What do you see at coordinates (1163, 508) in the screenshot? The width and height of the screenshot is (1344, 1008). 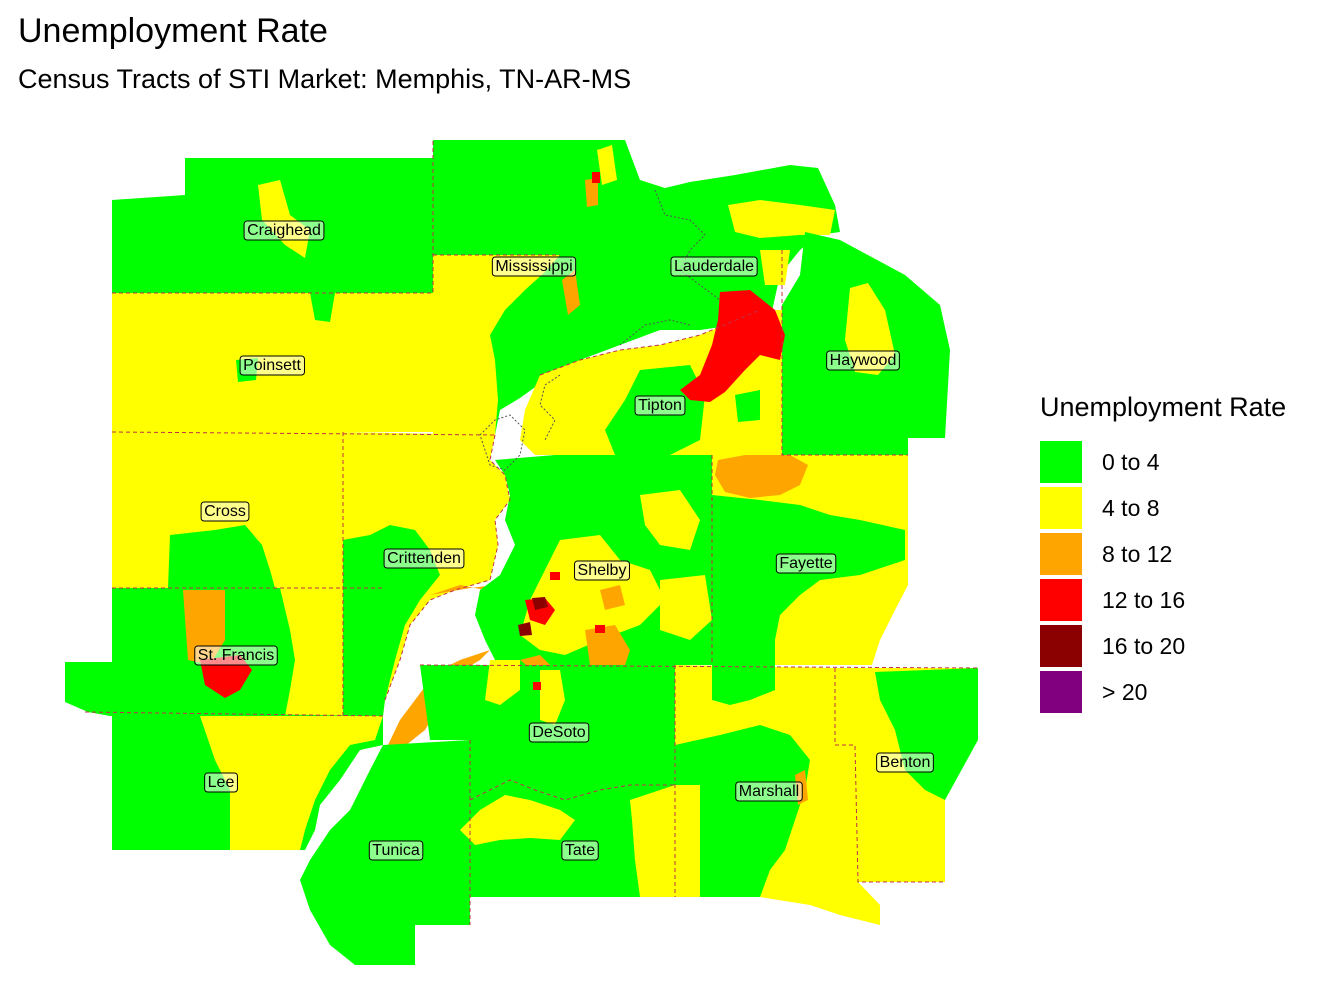 I see `legend-item: 4 to 8` at bounding box center [1163, 508].